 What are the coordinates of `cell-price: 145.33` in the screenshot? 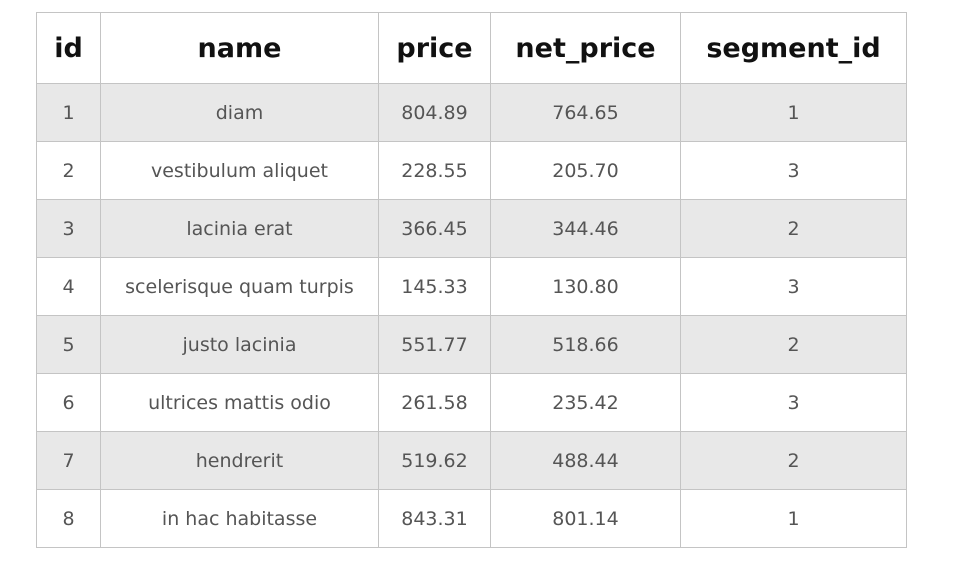 It's located at (434, 286).